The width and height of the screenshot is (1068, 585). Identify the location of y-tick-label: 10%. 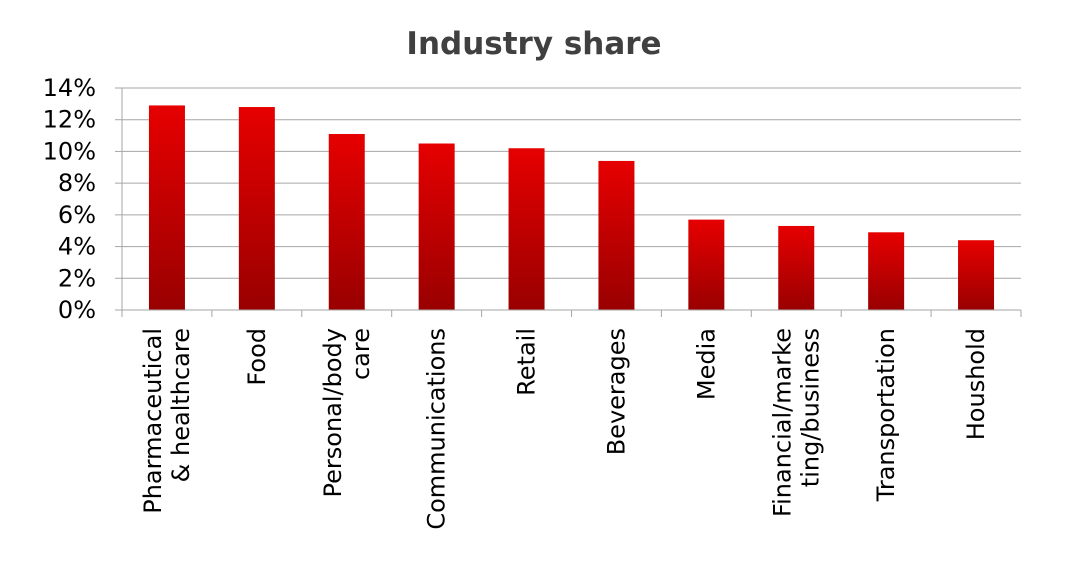
(69, 151).